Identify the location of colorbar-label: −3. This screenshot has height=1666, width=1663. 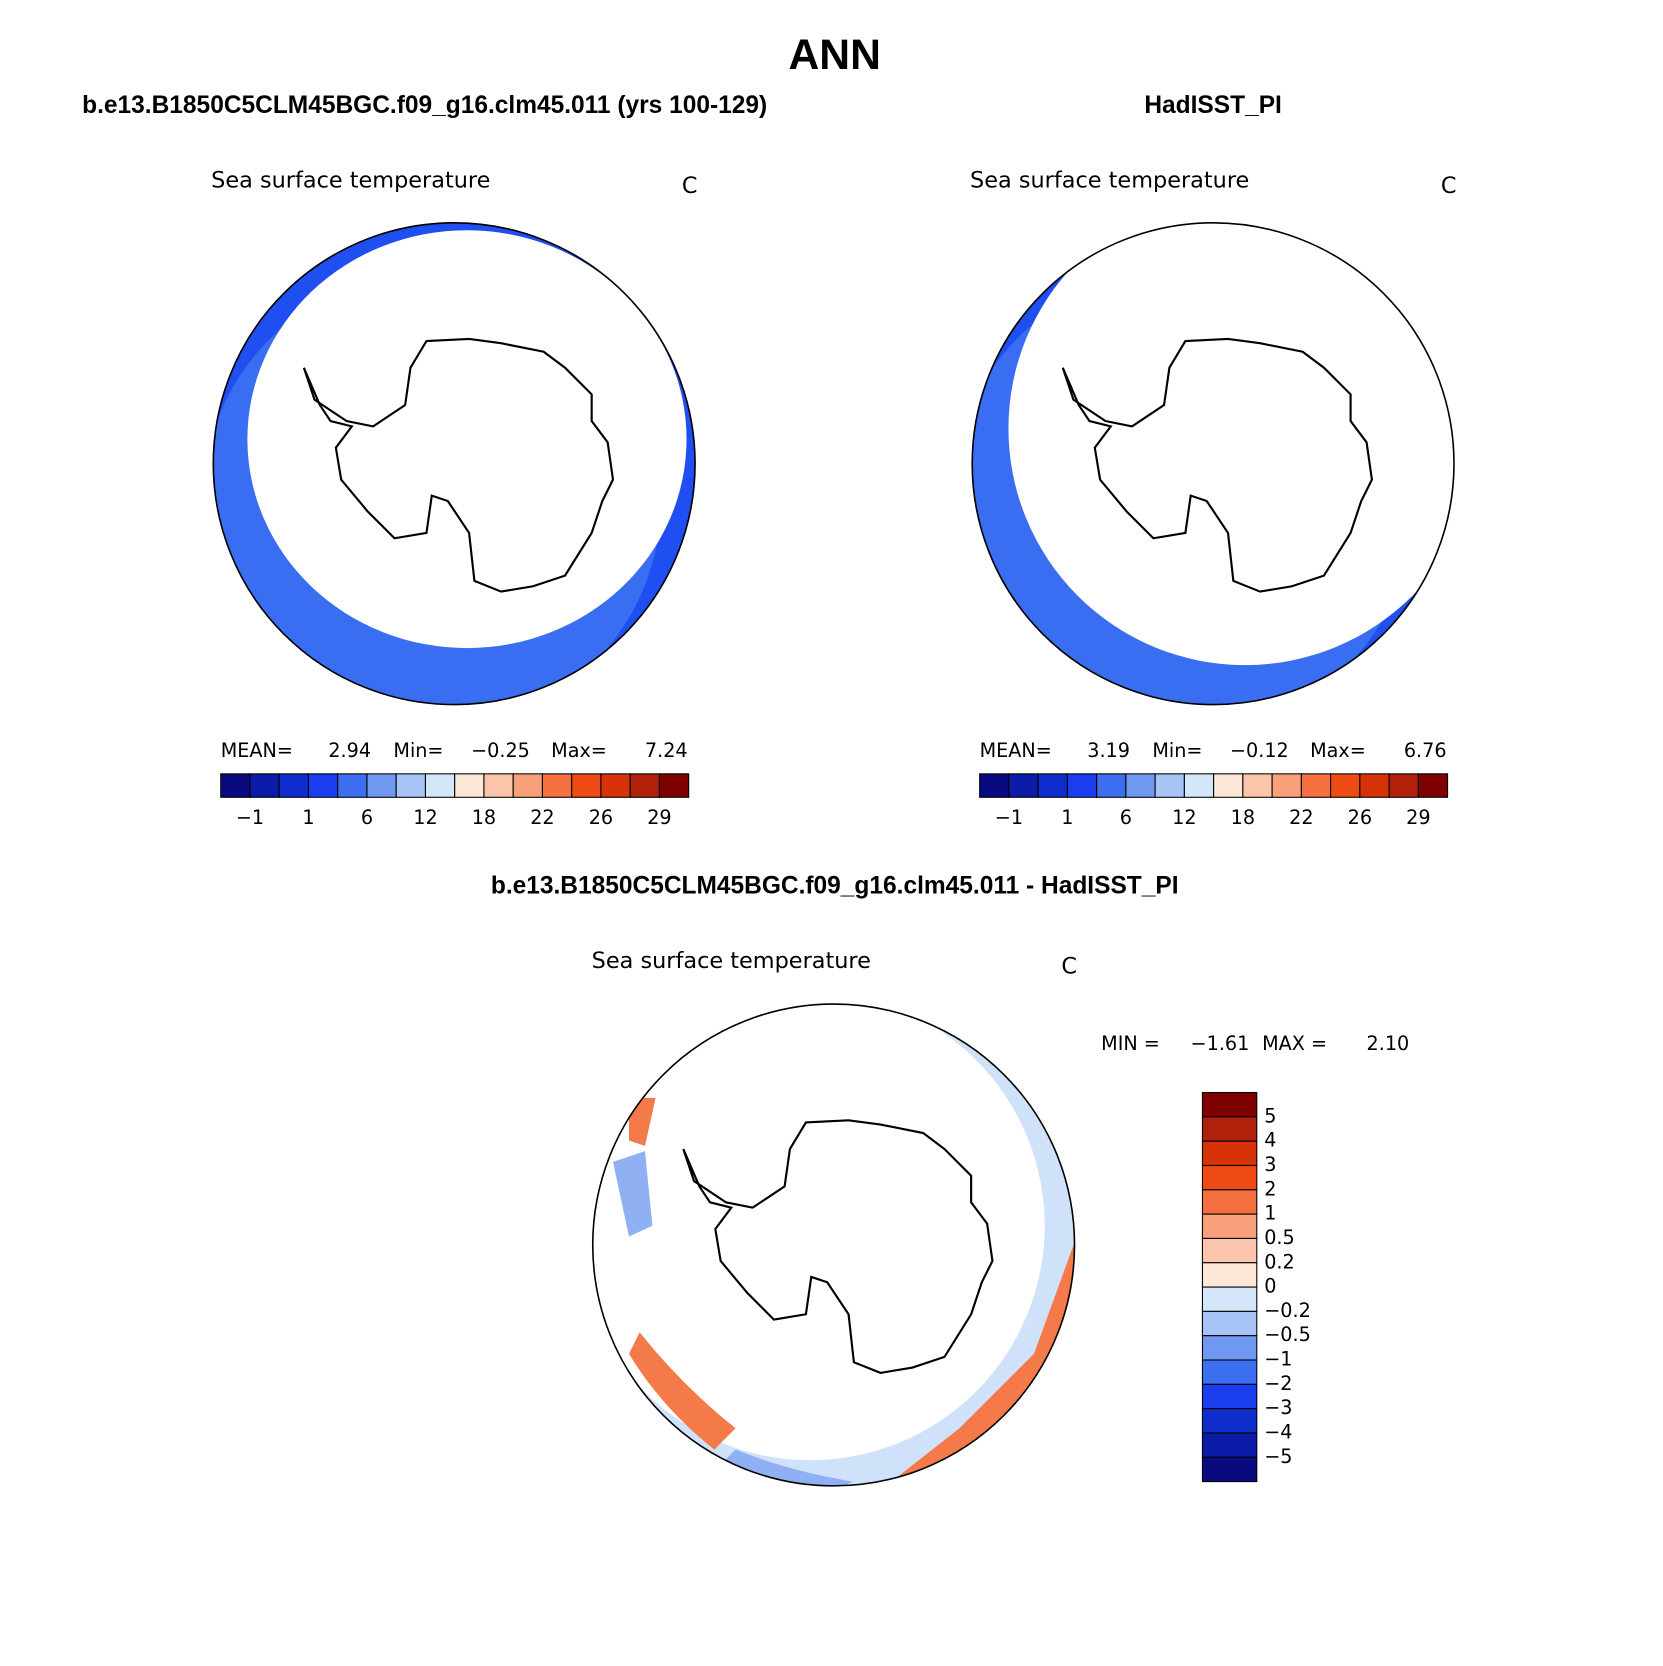
(1278, 1407).